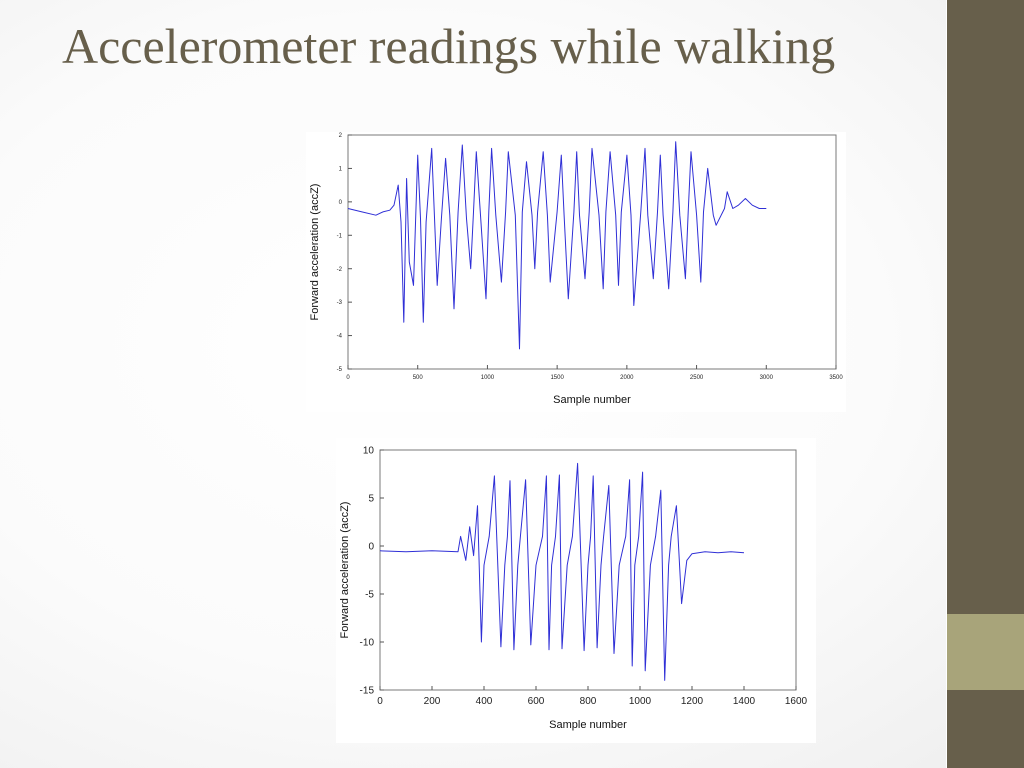 The width and height of the screenshot is (1024, 768). I want to click on chart-2-y-tick-label: 0, so click(371, 547).